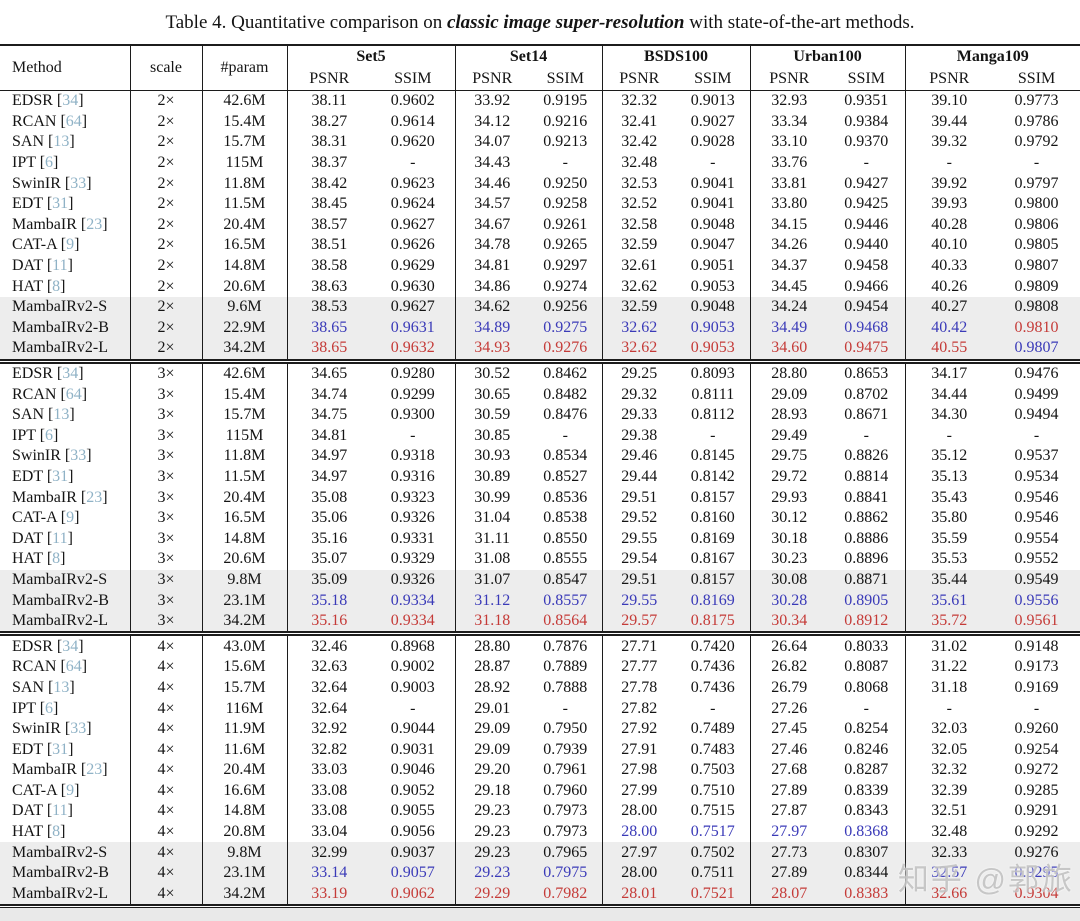 The image size is (1080, 921). What do you see at coordinates (949, 142) in the screenshot?
I see `psnr-cell: 39.32` at bounding box center [949, 142].